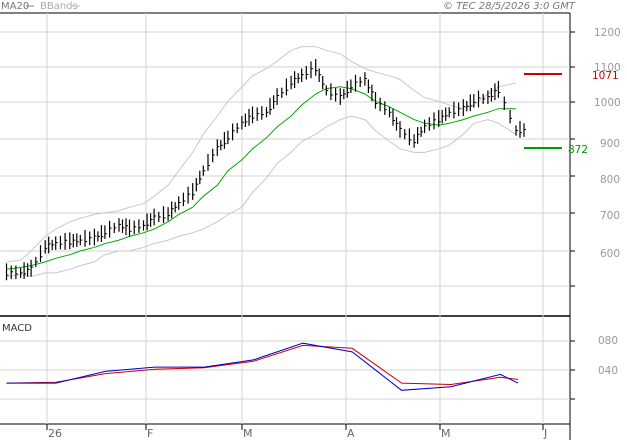 The width and height of the screenshot is (627, 440). What do you see at coordinates (608, 341) in the screenshot?
I see `macd-y-tick-label: 080` at bounding box center [608, 341].